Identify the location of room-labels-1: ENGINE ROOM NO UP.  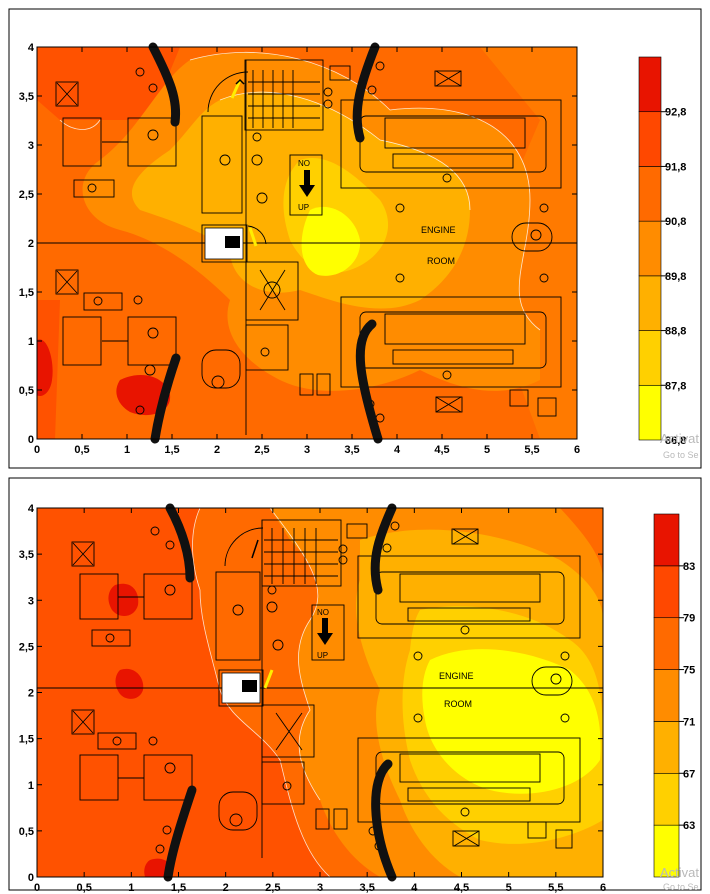
(377, 212).